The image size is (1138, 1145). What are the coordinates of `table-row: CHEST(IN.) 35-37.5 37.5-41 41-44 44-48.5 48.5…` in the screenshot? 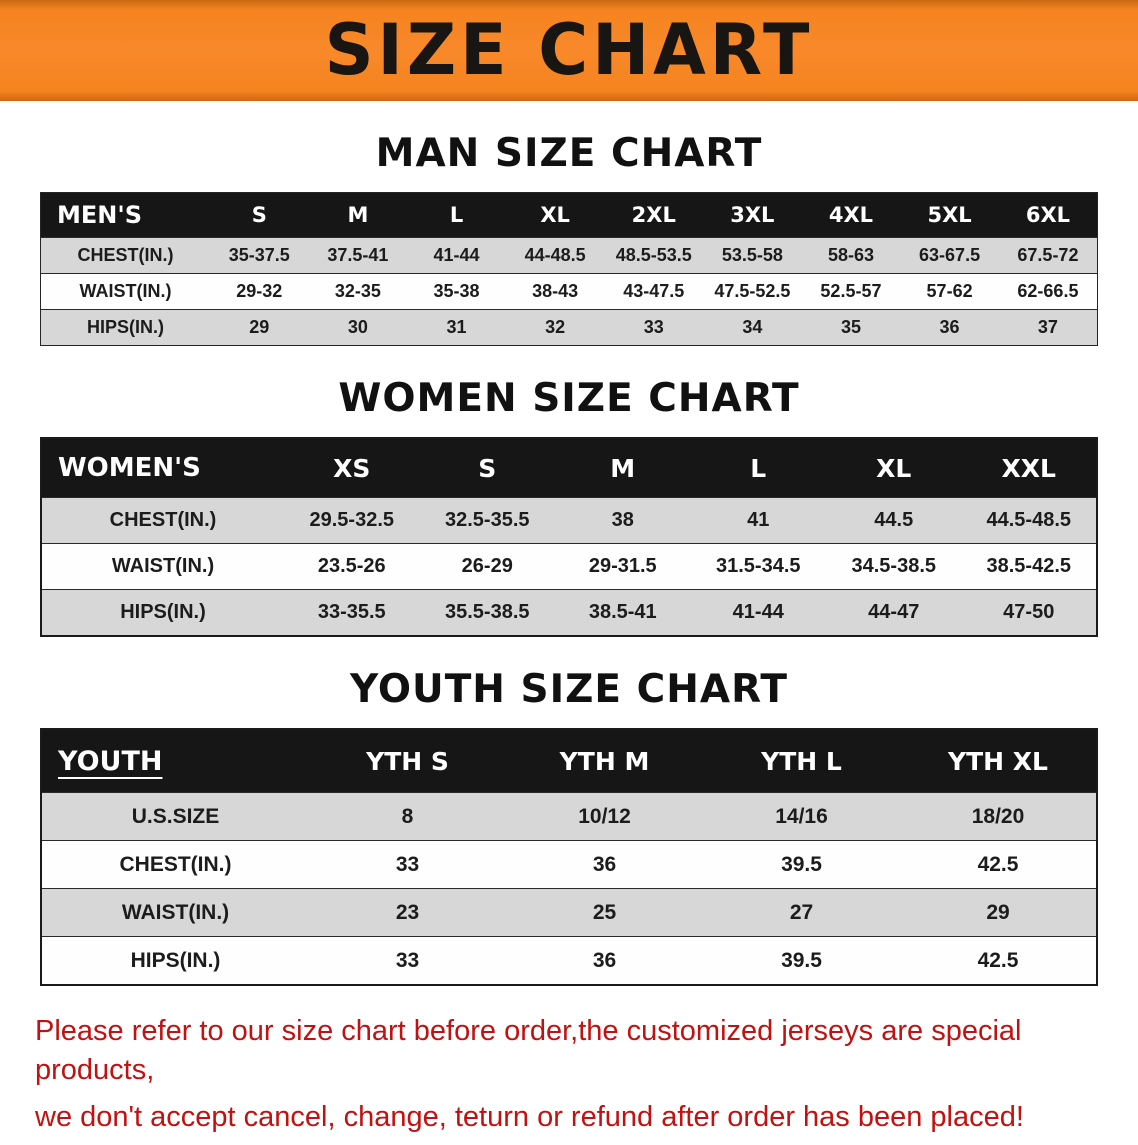 It's located at (569, 255).